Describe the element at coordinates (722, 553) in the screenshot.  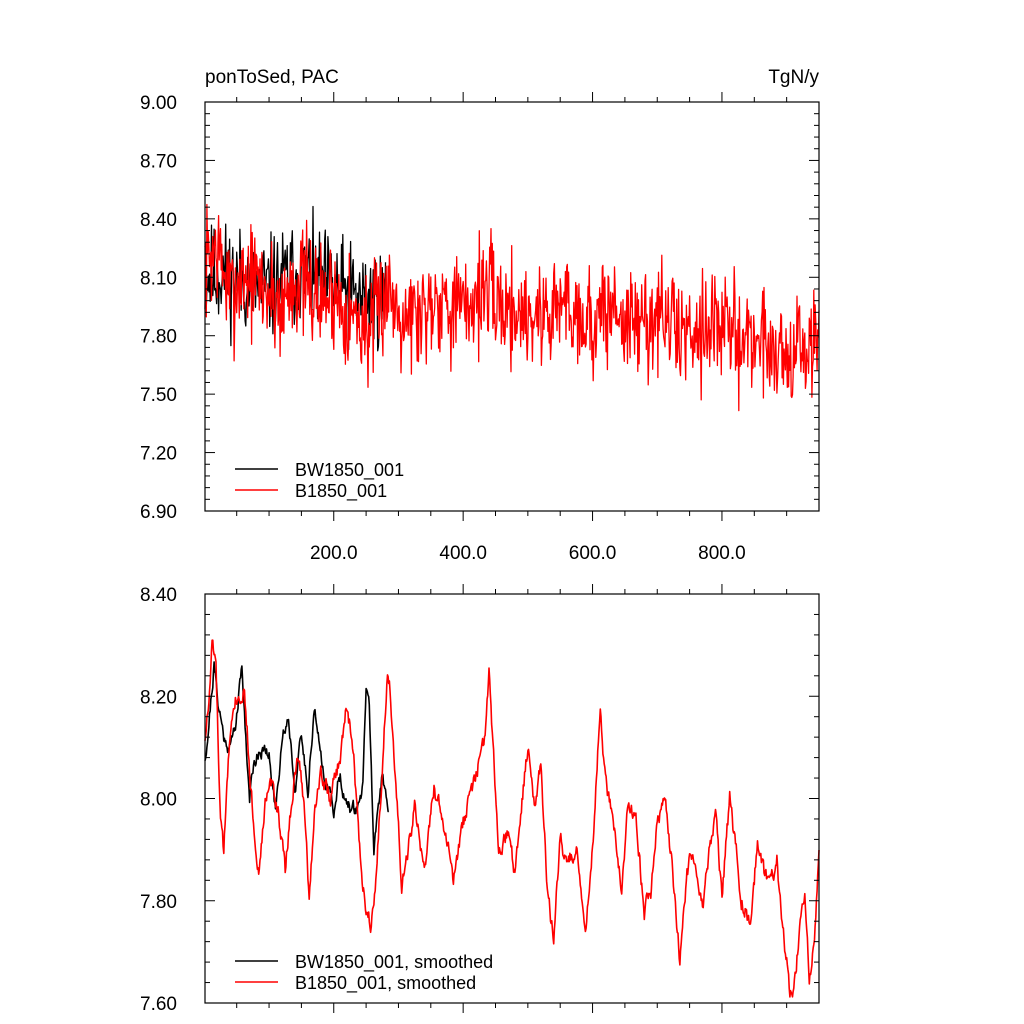
I see `x-tick-label: 800.0` at that location.